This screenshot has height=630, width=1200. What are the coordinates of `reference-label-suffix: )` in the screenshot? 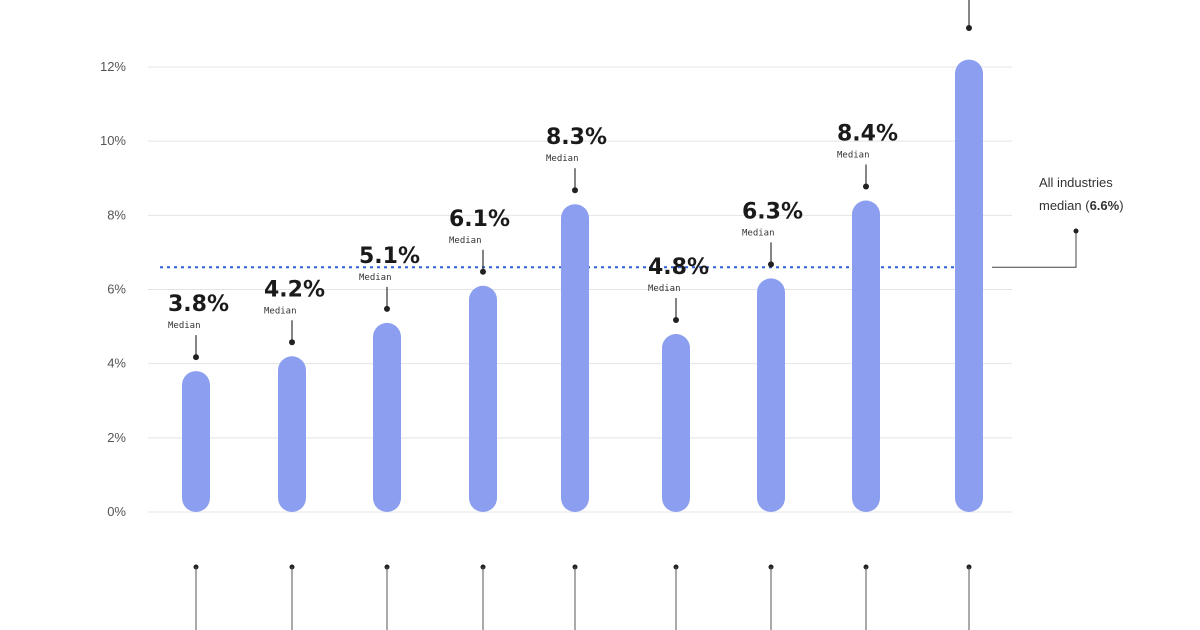 It's located at (1121, 205).